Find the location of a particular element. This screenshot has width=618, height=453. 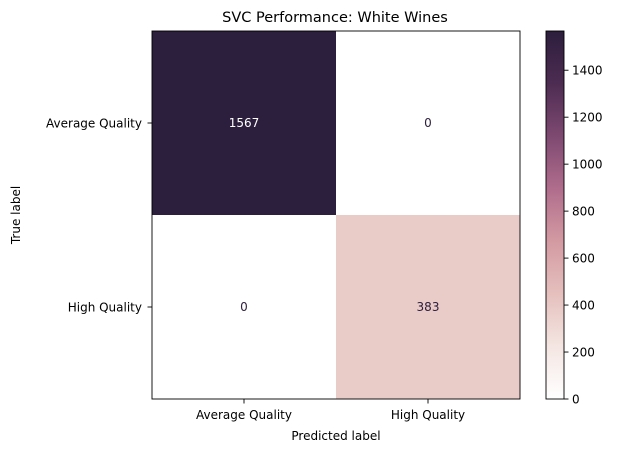

cell-value-label: 383 is located at coordinates (428, 307).